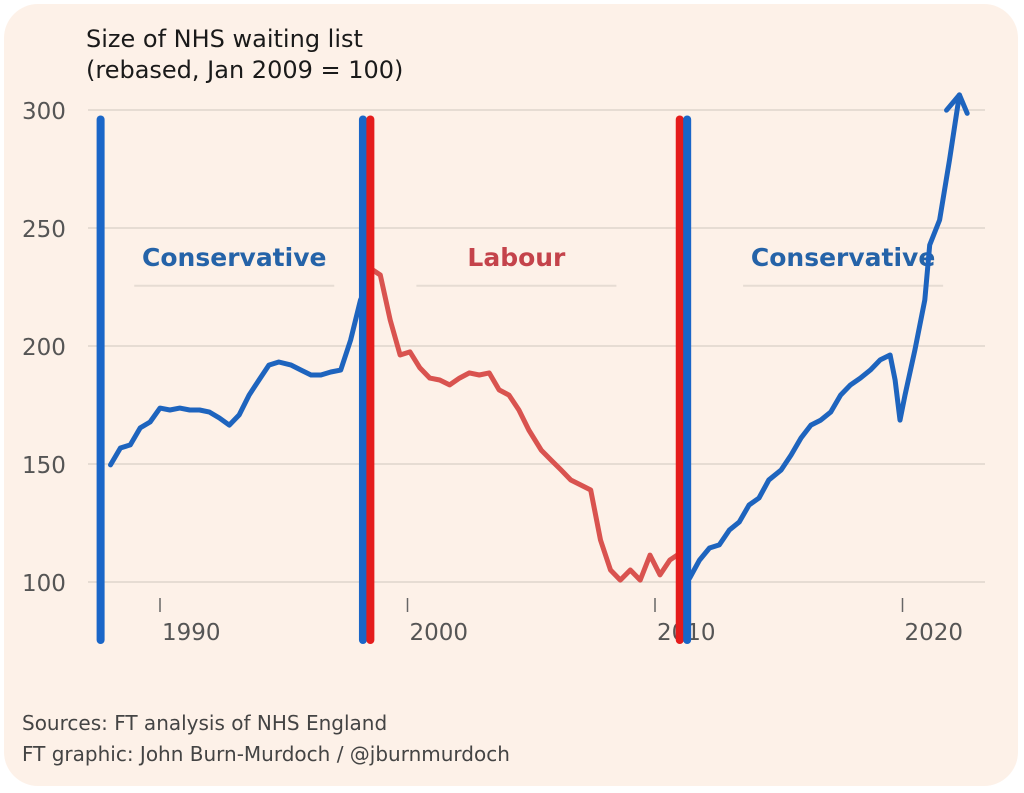 The image size is (1024, 793). What do you see at coordinates (245, 70) in the screenshot?
I see `chart-subtitle: (rebased, Jan 2009 = 100)` at bounding box center [245, 70].